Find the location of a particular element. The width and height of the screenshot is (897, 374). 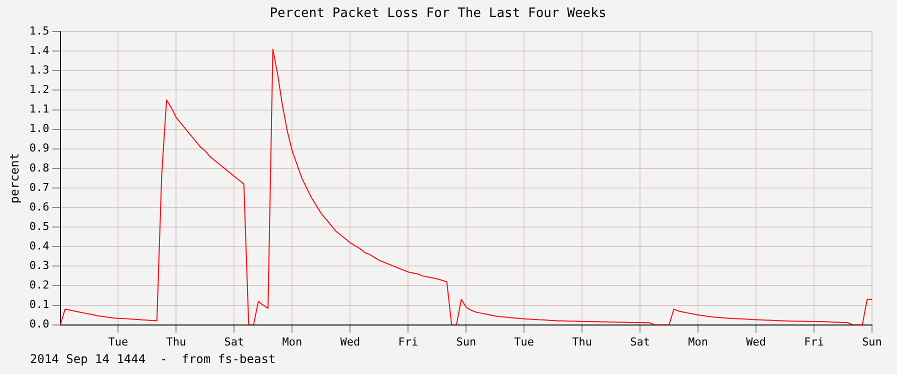

y-tick-label: 0.3 is located at coordinates (39, 265).